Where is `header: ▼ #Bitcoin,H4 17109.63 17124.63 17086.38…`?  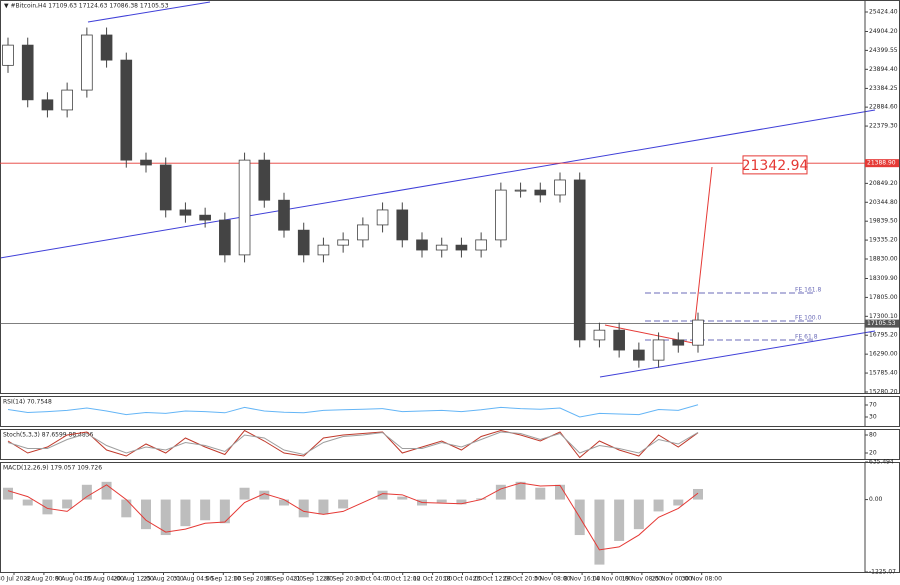
header: ▼ #Bitcoin,H4 17109.63 17124.63 17086.38… is located at coordinates (86, 6).